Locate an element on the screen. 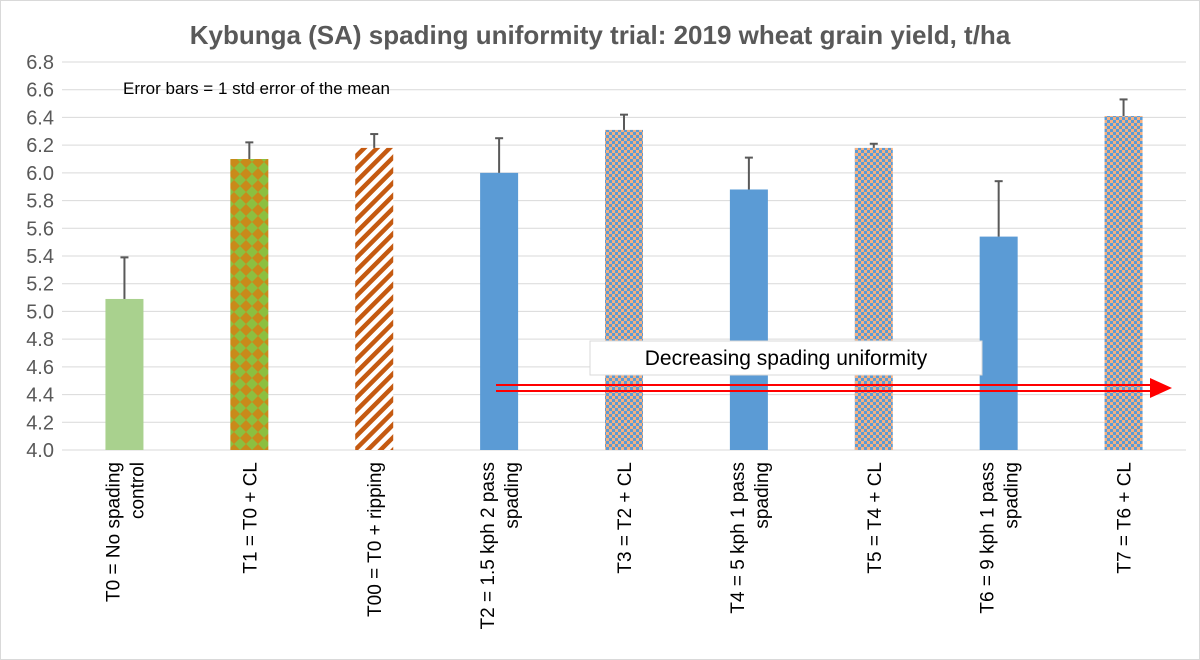  x-category-line: T00 = T0 + ripping is located at coordinates (375, 539).